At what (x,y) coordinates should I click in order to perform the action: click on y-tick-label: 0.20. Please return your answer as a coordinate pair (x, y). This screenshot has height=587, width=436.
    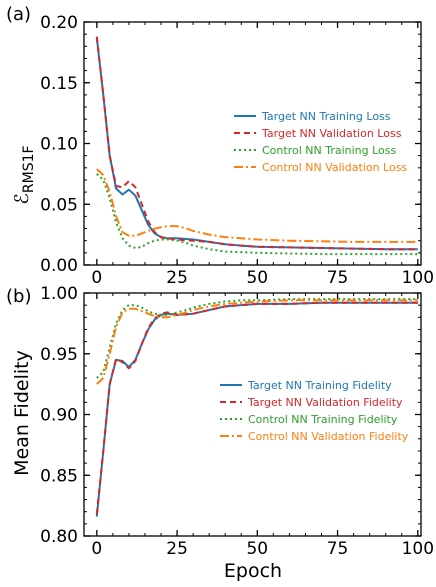
    Looking at the image, I should click on (59, 23).